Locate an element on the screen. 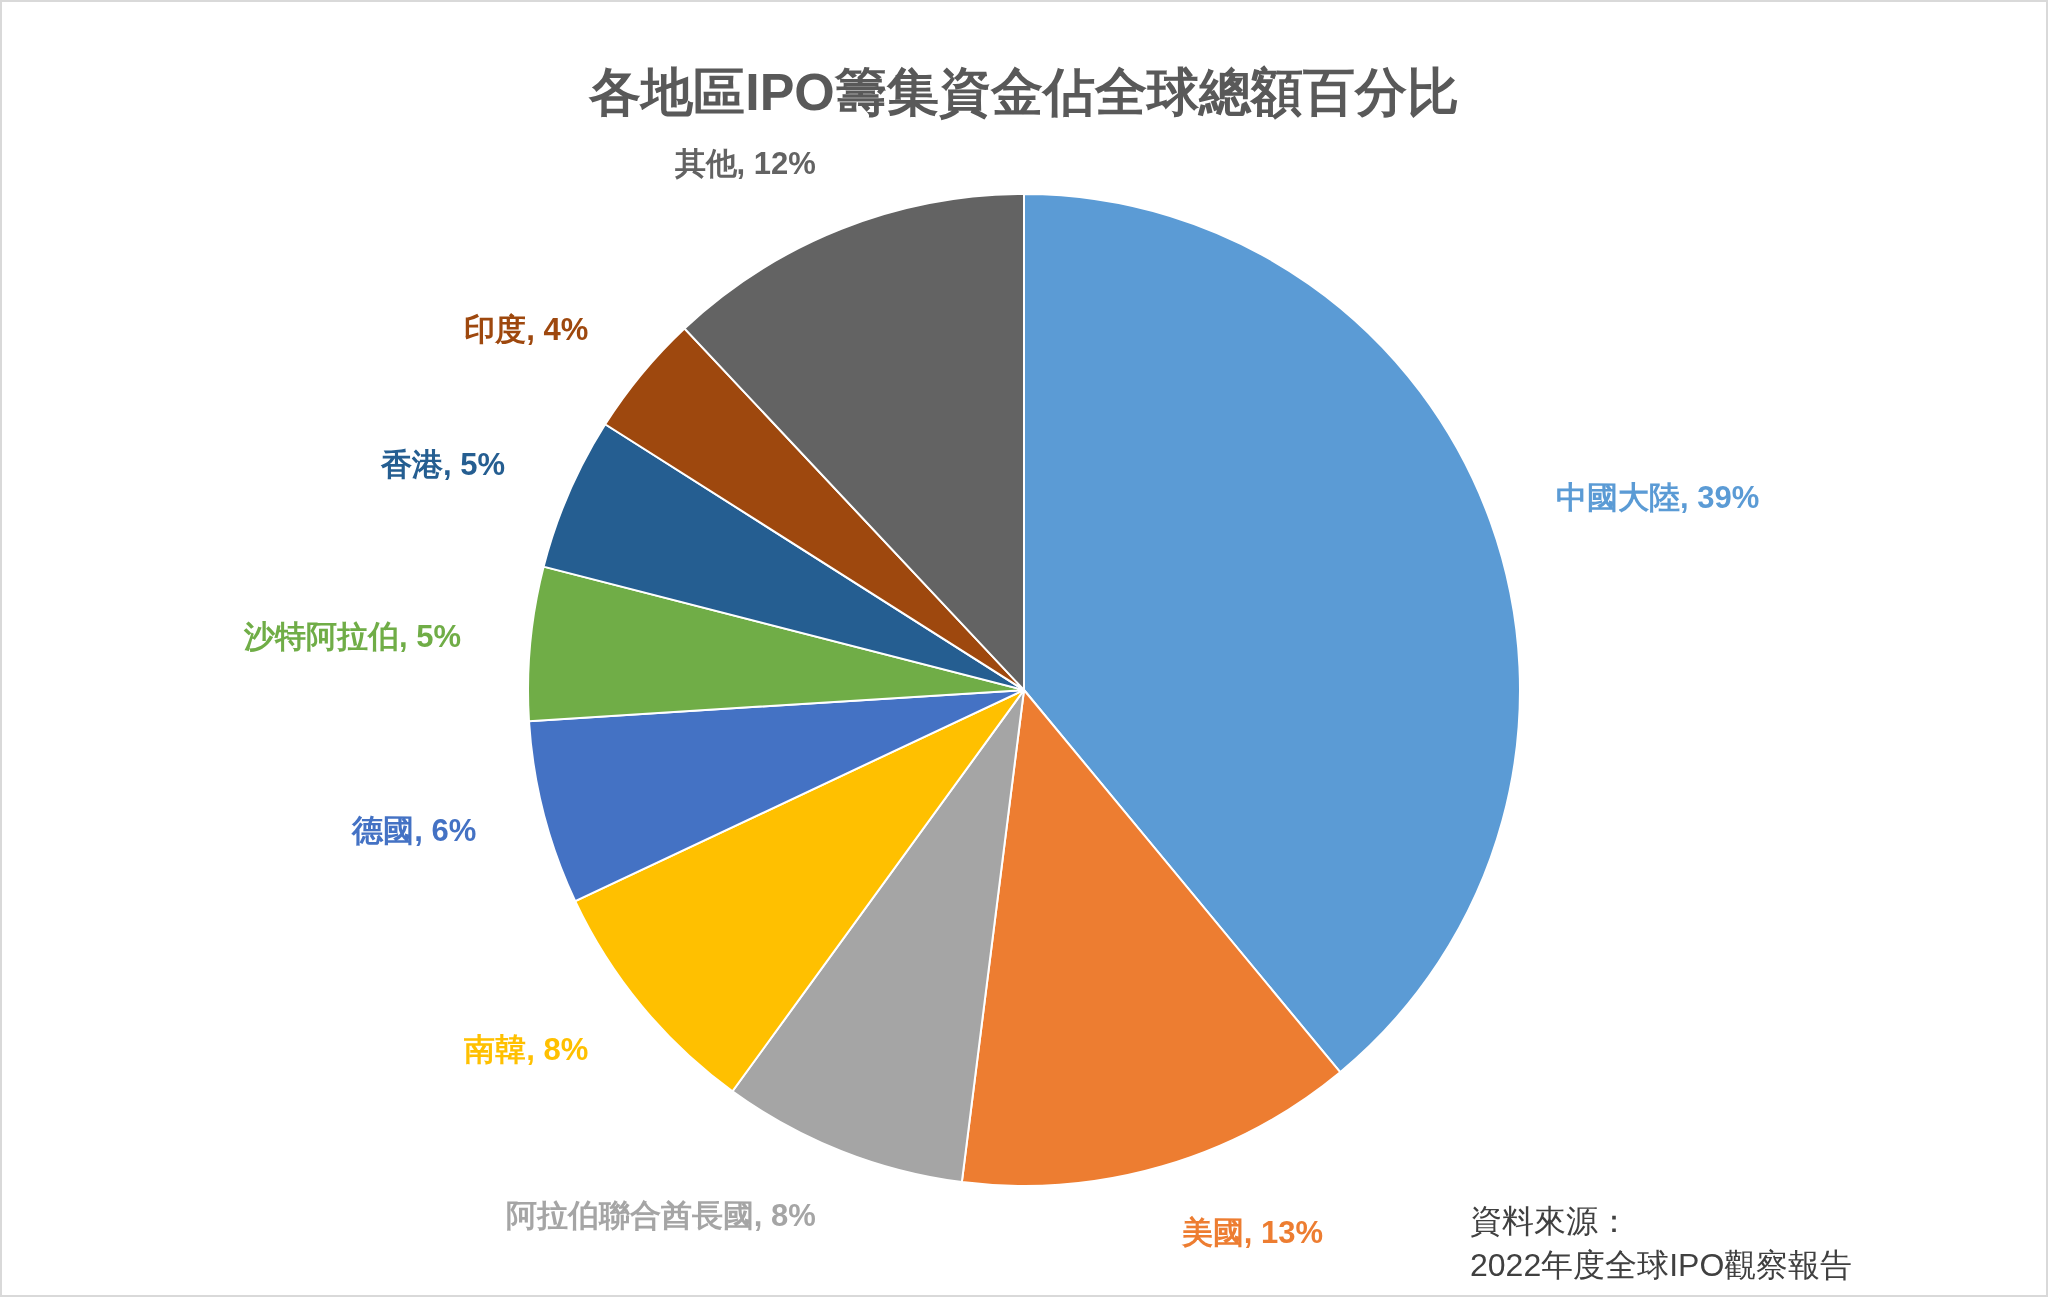 The height and width of the screenshot is (1297, 2048). slice-label: 美國, 13% is located at coordinates (1252, 1232).